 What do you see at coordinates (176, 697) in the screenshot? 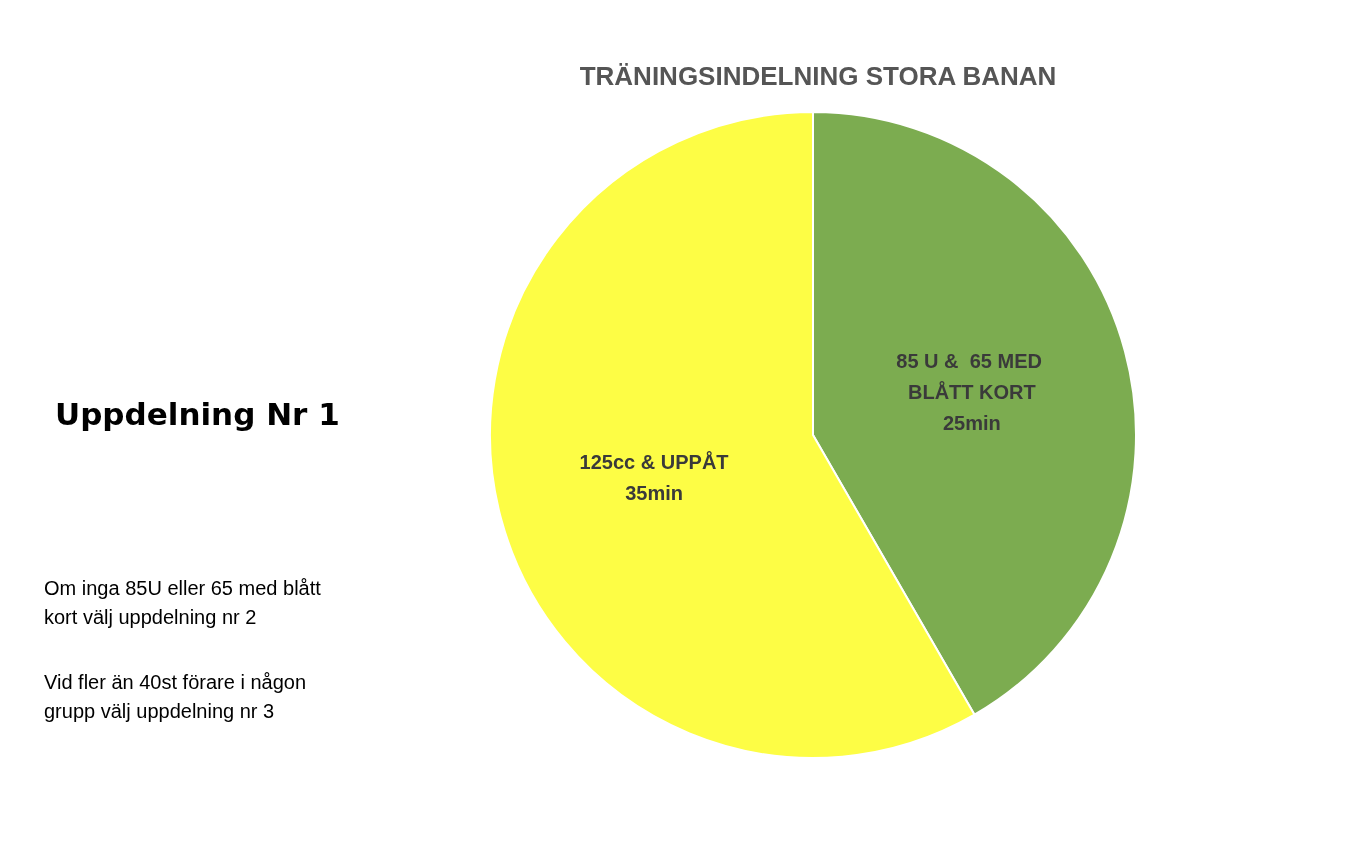
I see `text: Vid fler än 40st förare i någon grupp välj uppdelning nr 3` at bounding box center [176, 697].